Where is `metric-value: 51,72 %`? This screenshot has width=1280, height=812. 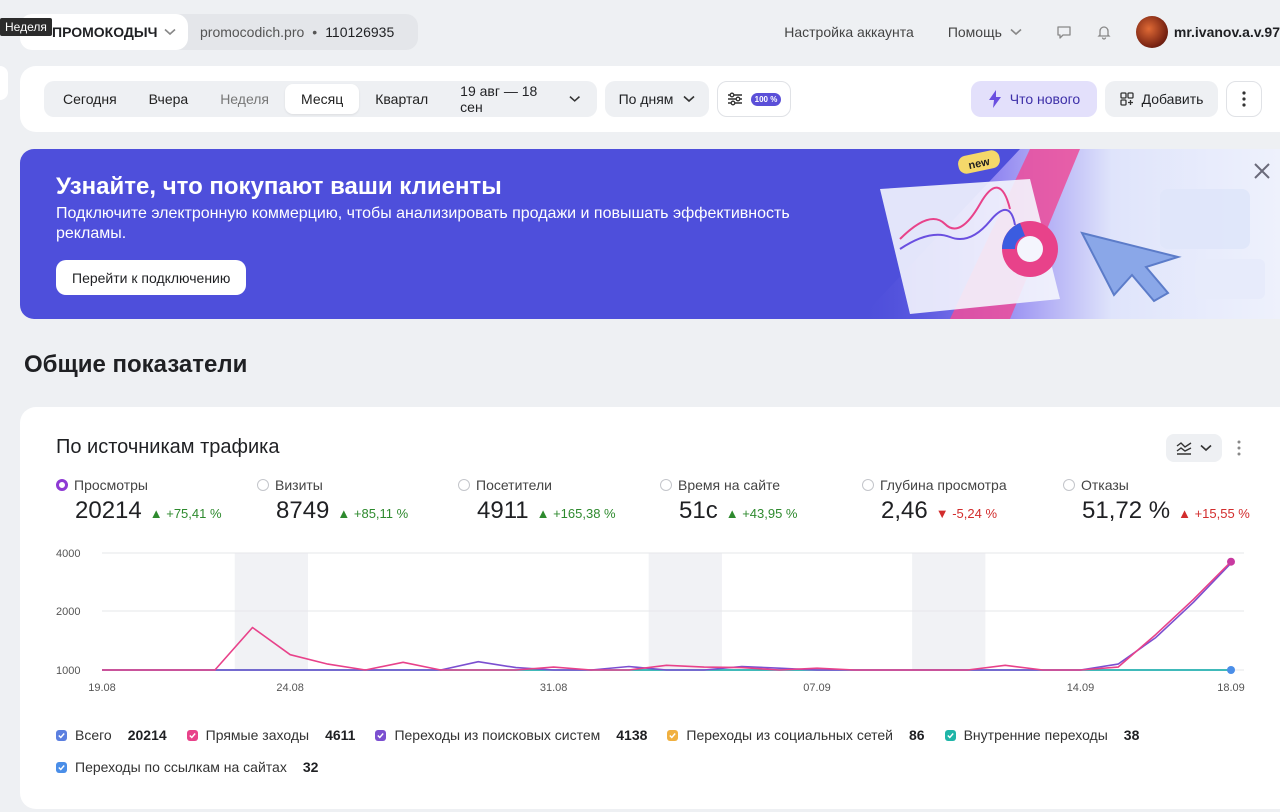
metric-value: 51,72 % is located at coordinates (1126, 510).